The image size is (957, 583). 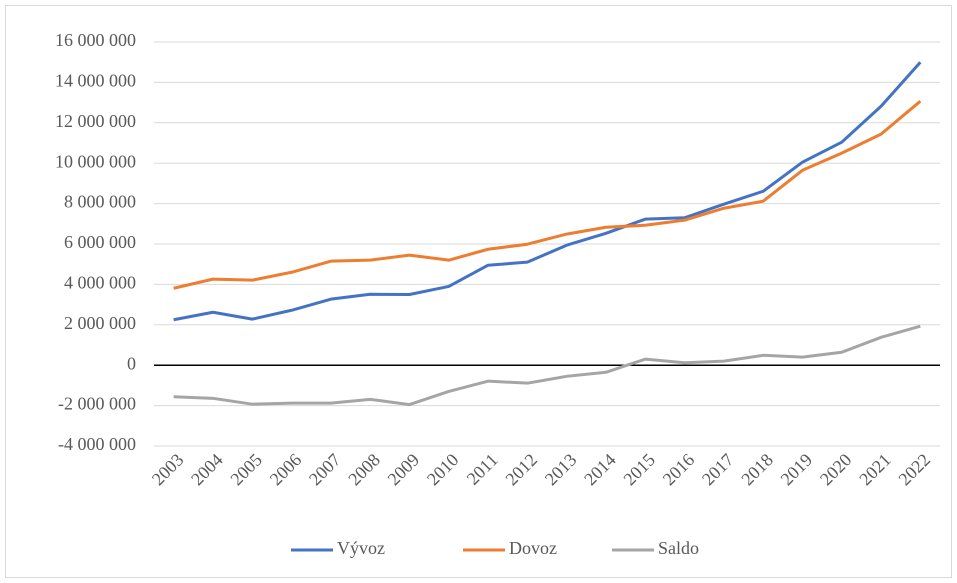 I want to click on y-tick-label: -4 000 000, so click(x=97, y=444).